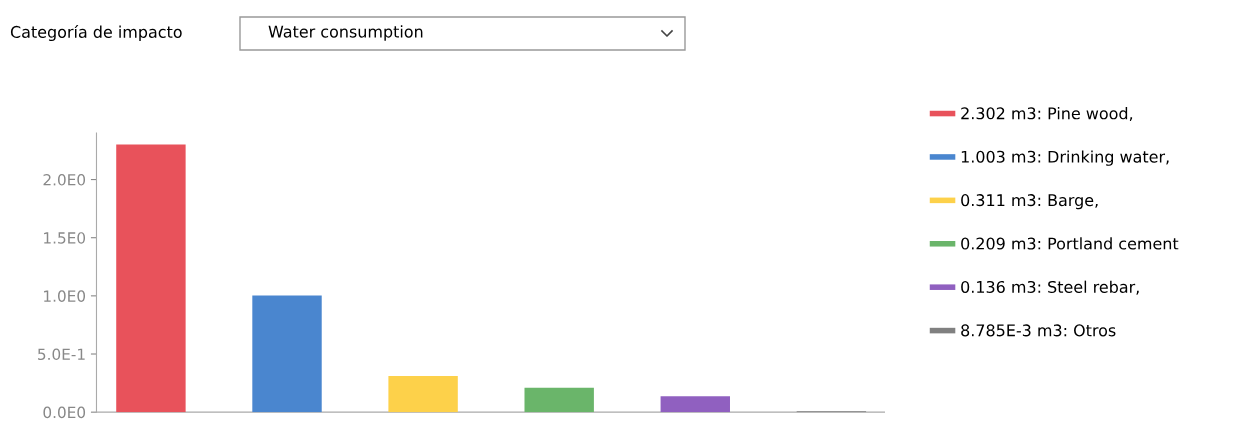 This screenshot has height=421, width=1237. What do you see at coordinates (1038, 330) in the screenshot?
I see `legend-label: 8.785E-3 m3: Otros` at bounding box center [1038, 330].